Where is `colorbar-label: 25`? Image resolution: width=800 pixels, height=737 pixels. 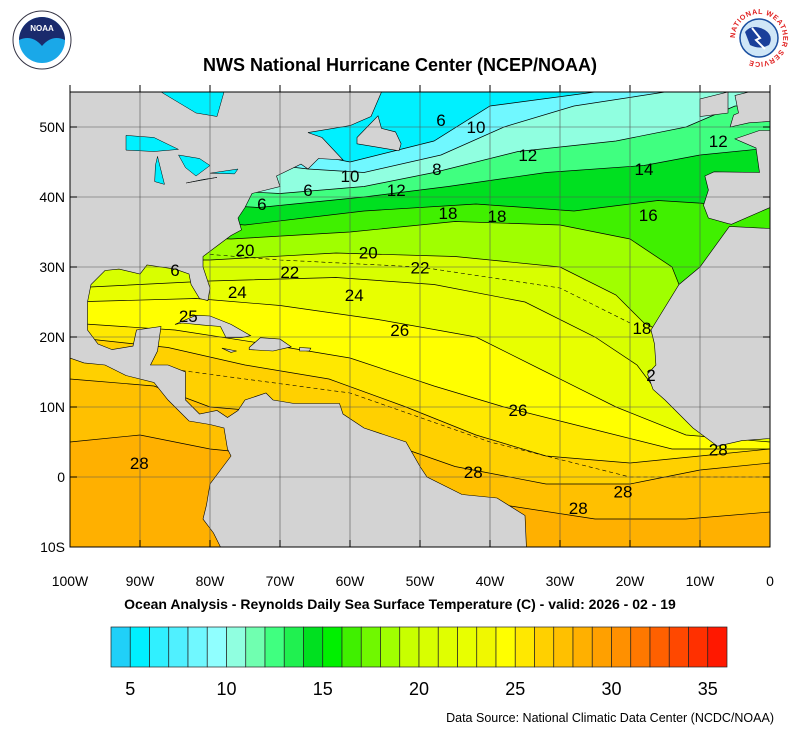 colorbar-label: 25 is located at coordinates (515, 689).